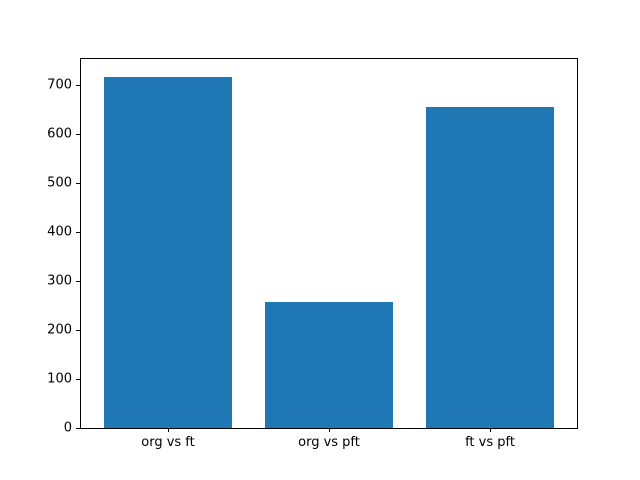 The height and width of the screenshot is (480, 640). Describe the element at coordinates (59, 85) in the screenshot. I see `y-tick-label: 700` at that location.